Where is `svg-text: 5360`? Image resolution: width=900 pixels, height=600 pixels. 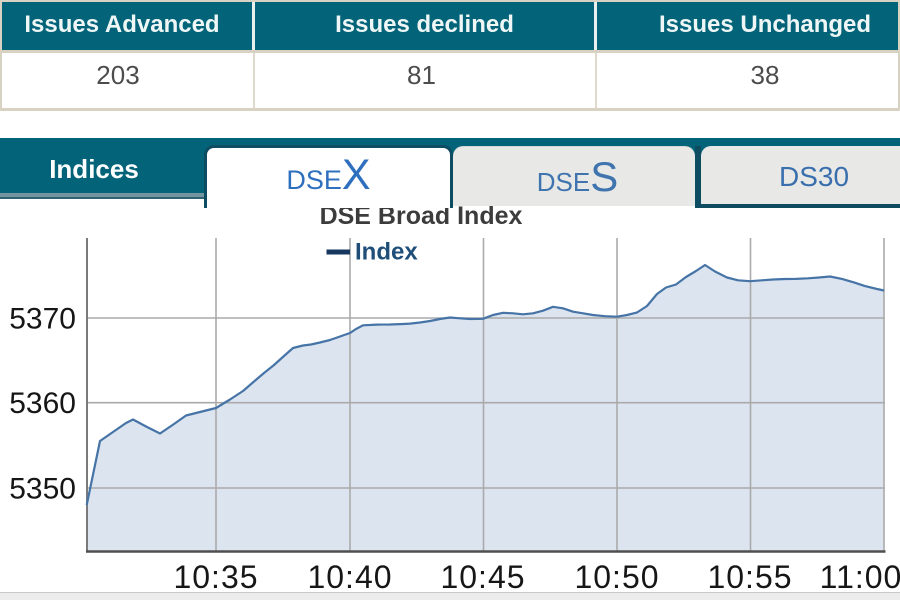
svg-text: 5360 is located at coordinates (42, 403).